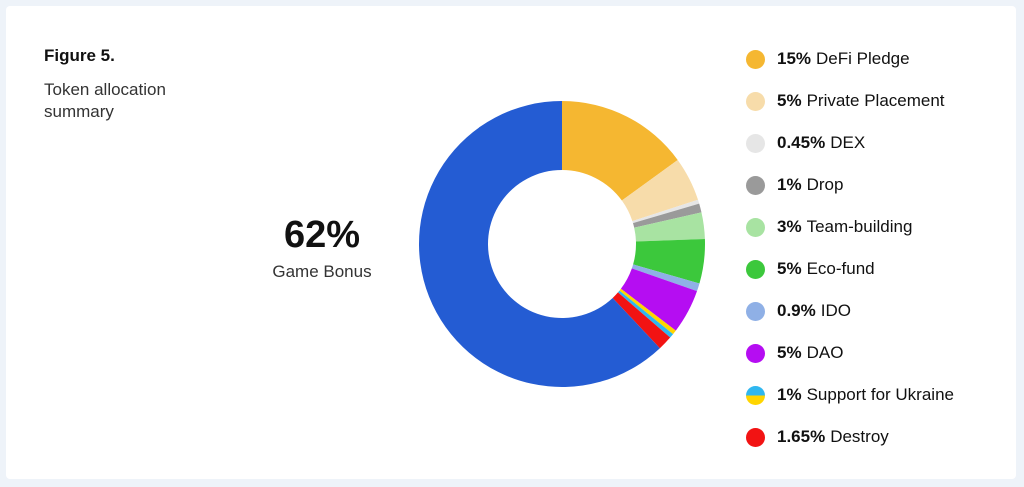  Describe the element at coordinates (79, 55) in the screenshot. I see `figure-title: Figure 5.` at that location.